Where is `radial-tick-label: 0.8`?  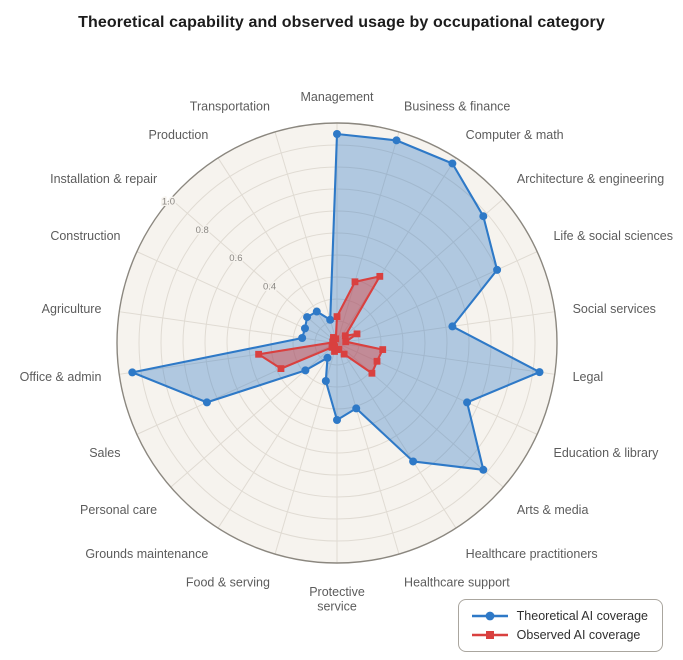
radial-tick-label: 0.8 is located at coordinates (202, 230).